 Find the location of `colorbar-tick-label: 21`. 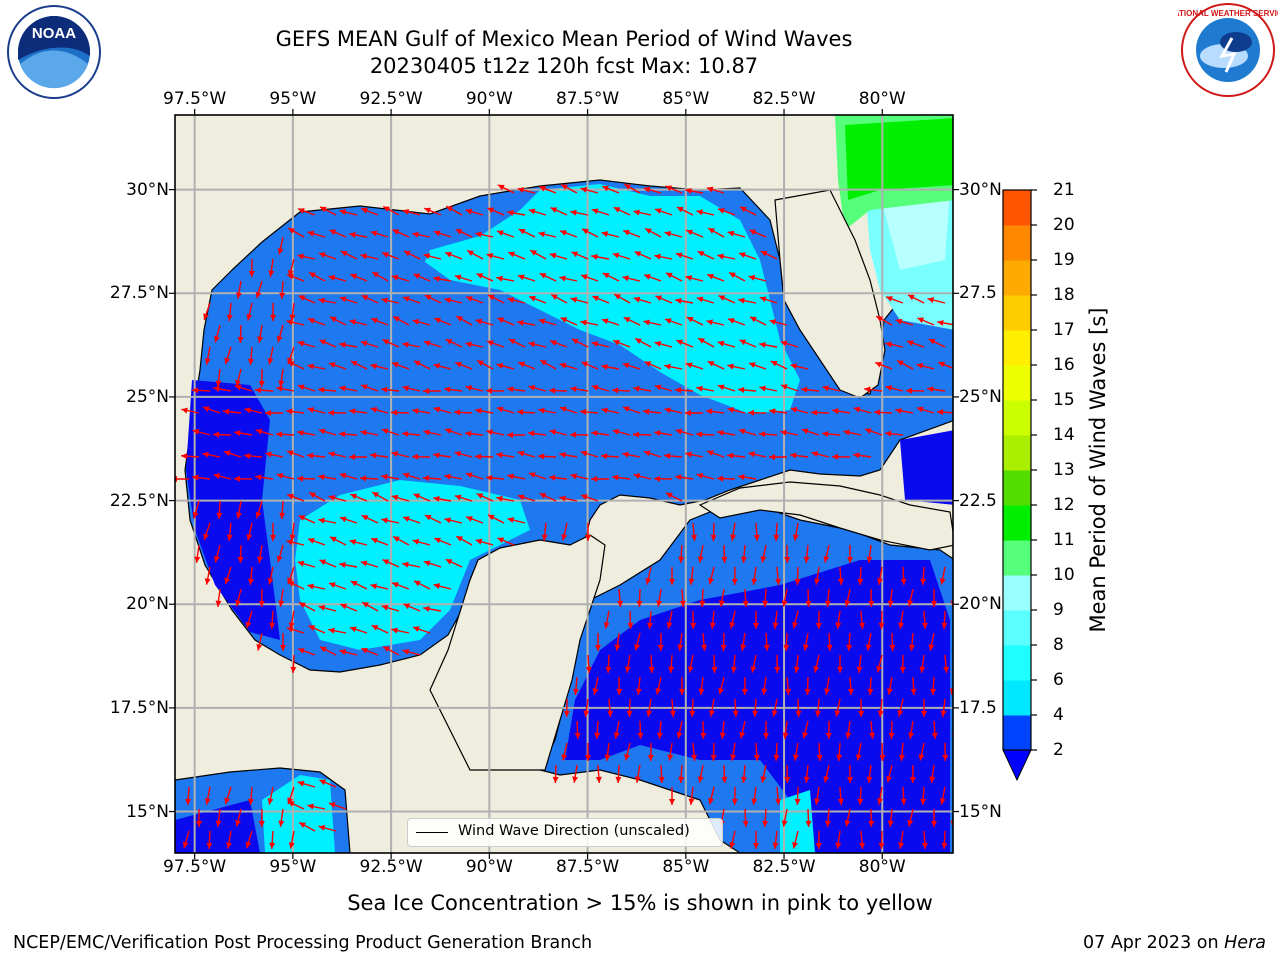

colorbar-tick-label: 21 is located at coordinates (1064, 190).